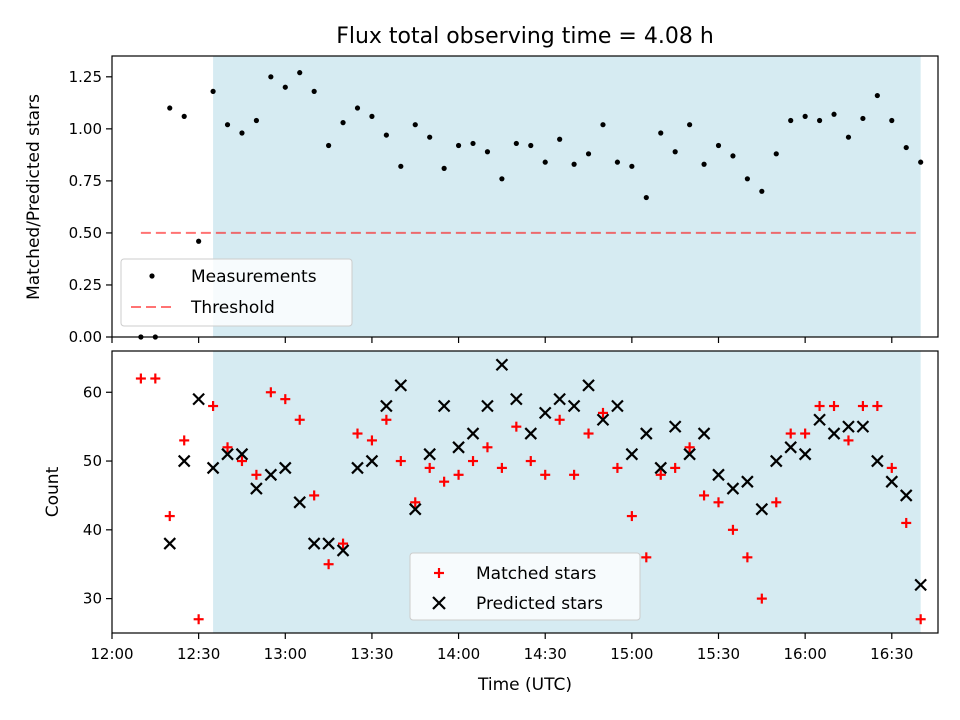 The width and height of the screenshot is (960, 720). I want to click on y-tick-label: 50, so click(92, 461).